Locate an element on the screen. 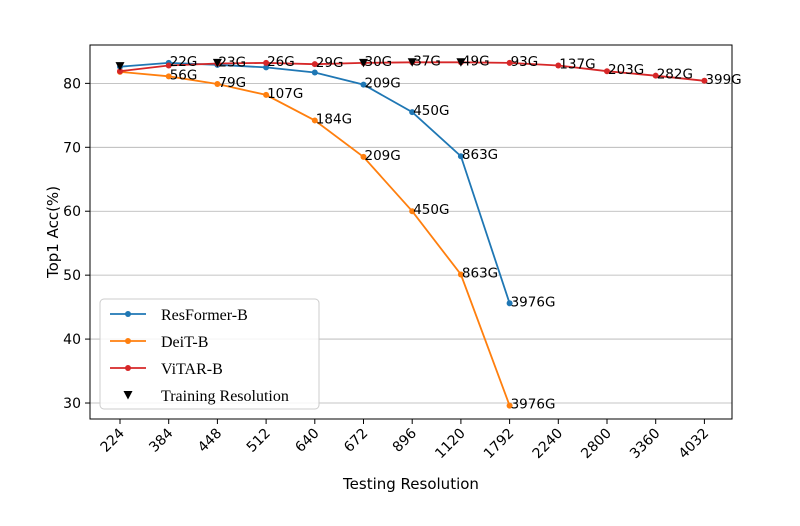 The width and height of the screenshot is (800, 526). data-label: 107G is located at coordinates (285, 94).